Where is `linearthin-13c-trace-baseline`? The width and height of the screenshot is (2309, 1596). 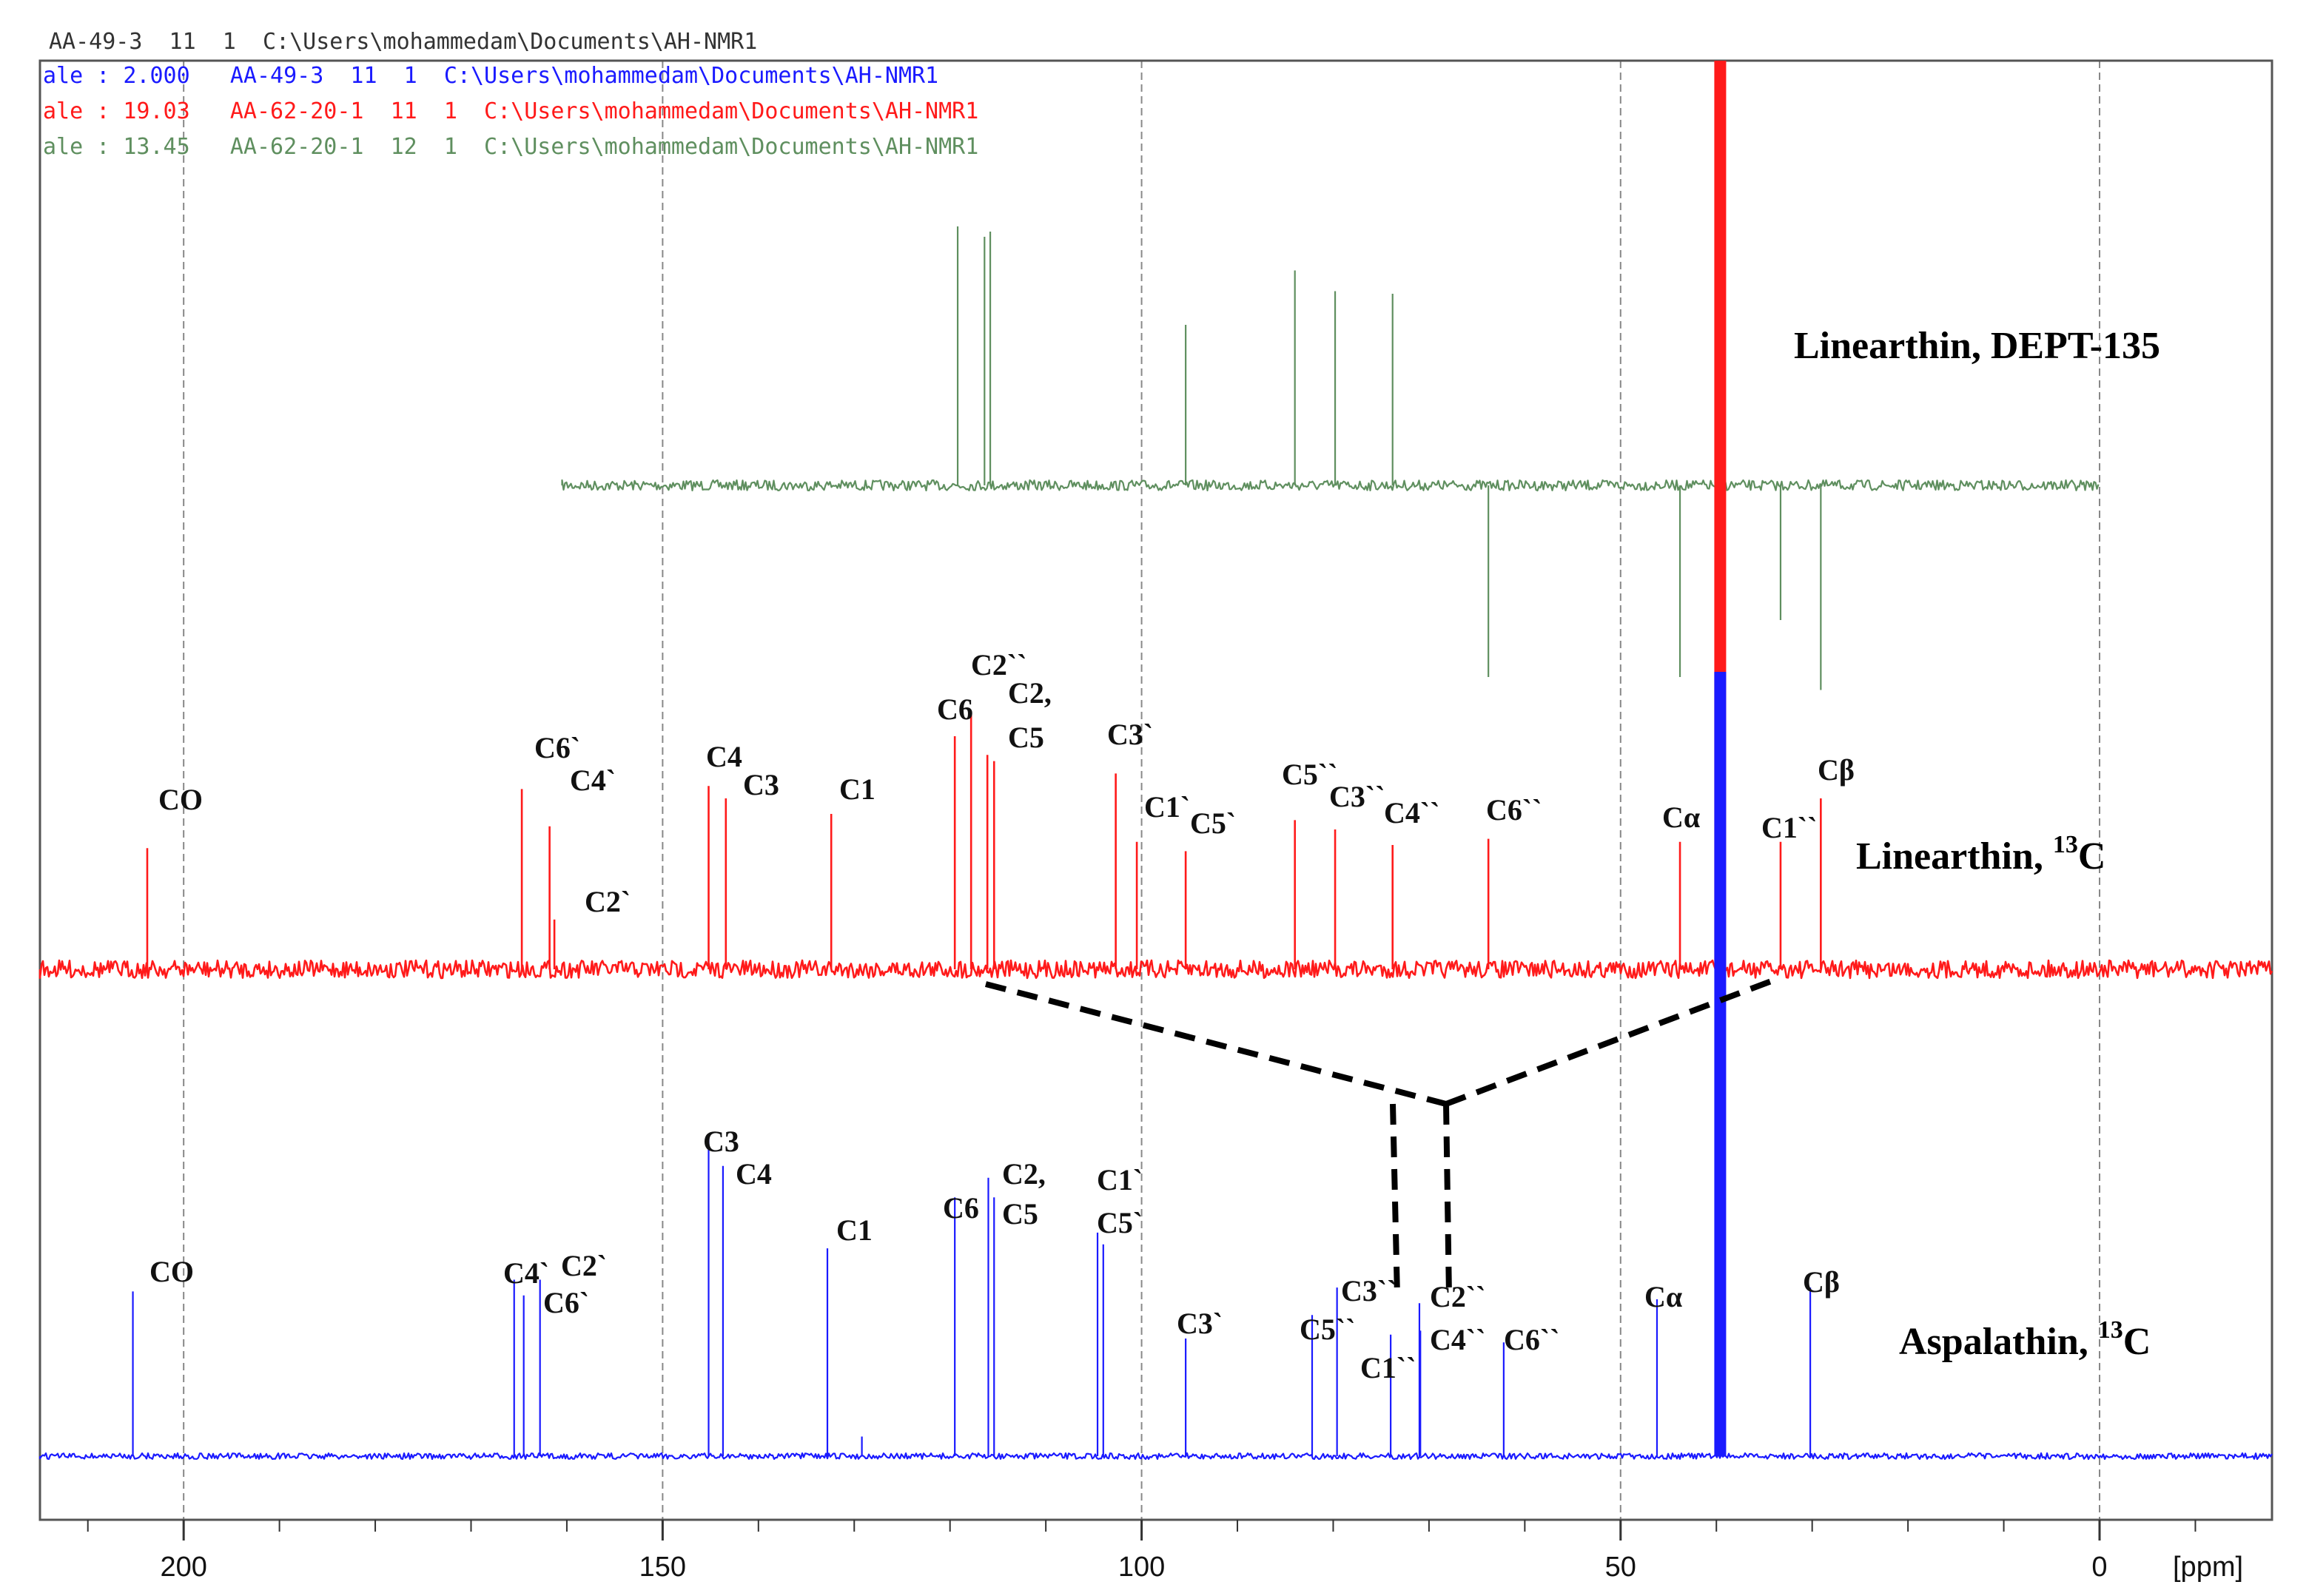
linearthin-13c-trace-baseline is located at coordinates (1155, 969).